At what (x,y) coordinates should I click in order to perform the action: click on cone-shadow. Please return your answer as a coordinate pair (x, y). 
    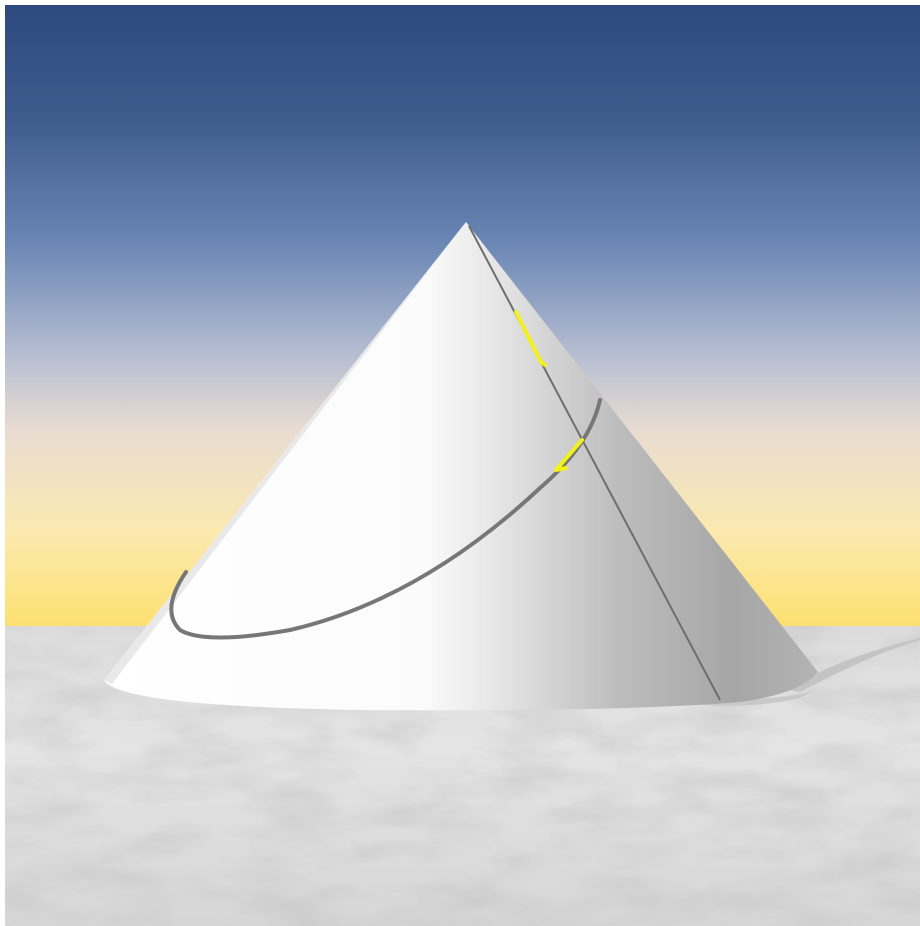
    Looking at the image, I should click on (855, 665).